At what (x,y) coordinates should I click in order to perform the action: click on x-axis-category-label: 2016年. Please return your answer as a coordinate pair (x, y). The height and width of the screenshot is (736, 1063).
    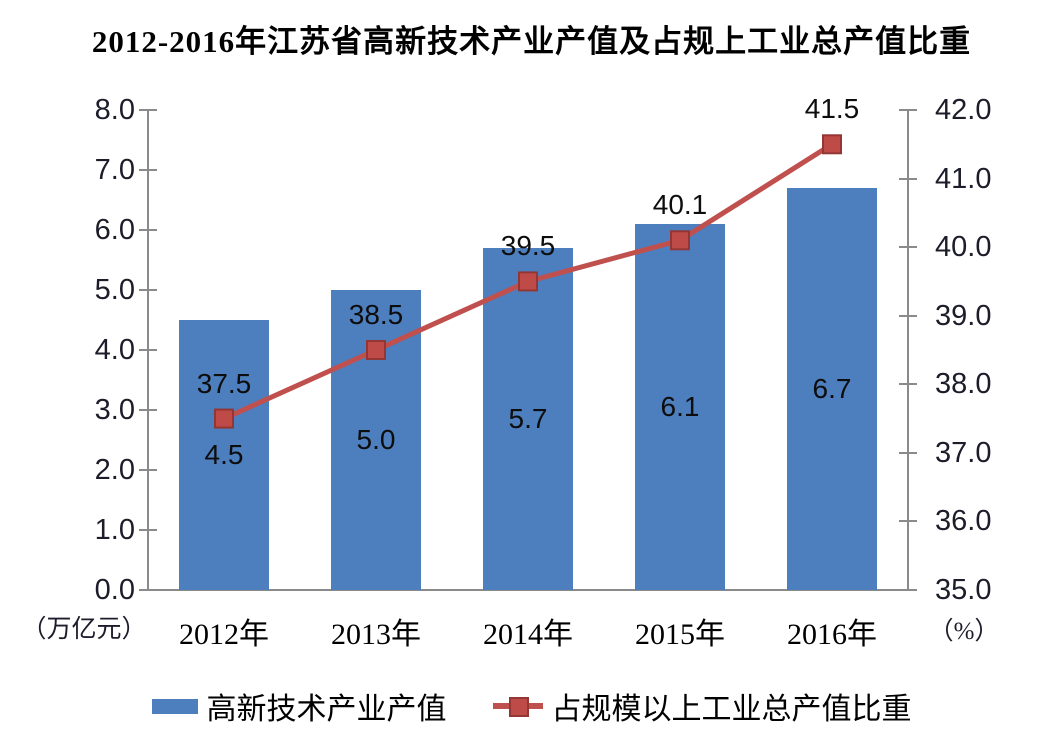
    Looking at the image, I should click on (832, 634).